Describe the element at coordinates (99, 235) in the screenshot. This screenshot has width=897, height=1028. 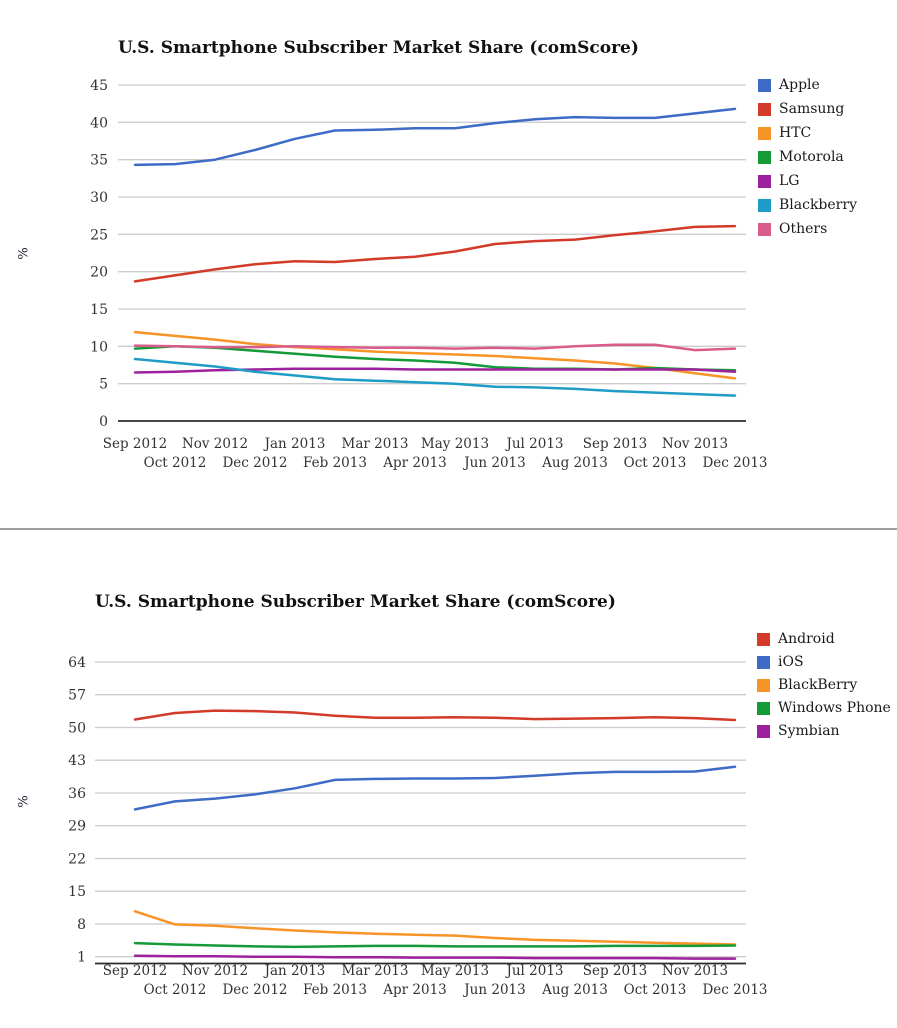
I see `y-tick-label: 25` at that location.